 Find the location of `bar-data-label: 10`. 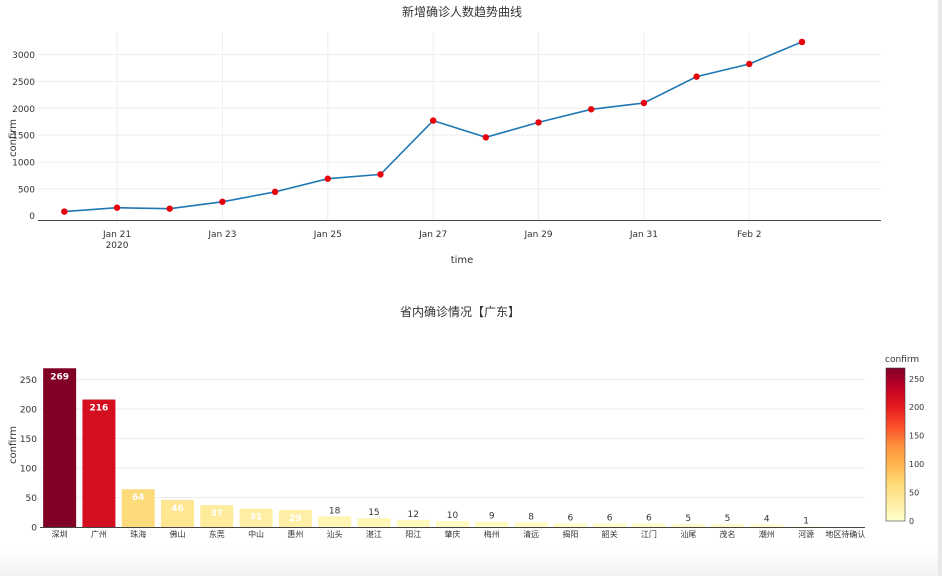

bar-data-label: 10 is located at coordinates (453, 516).